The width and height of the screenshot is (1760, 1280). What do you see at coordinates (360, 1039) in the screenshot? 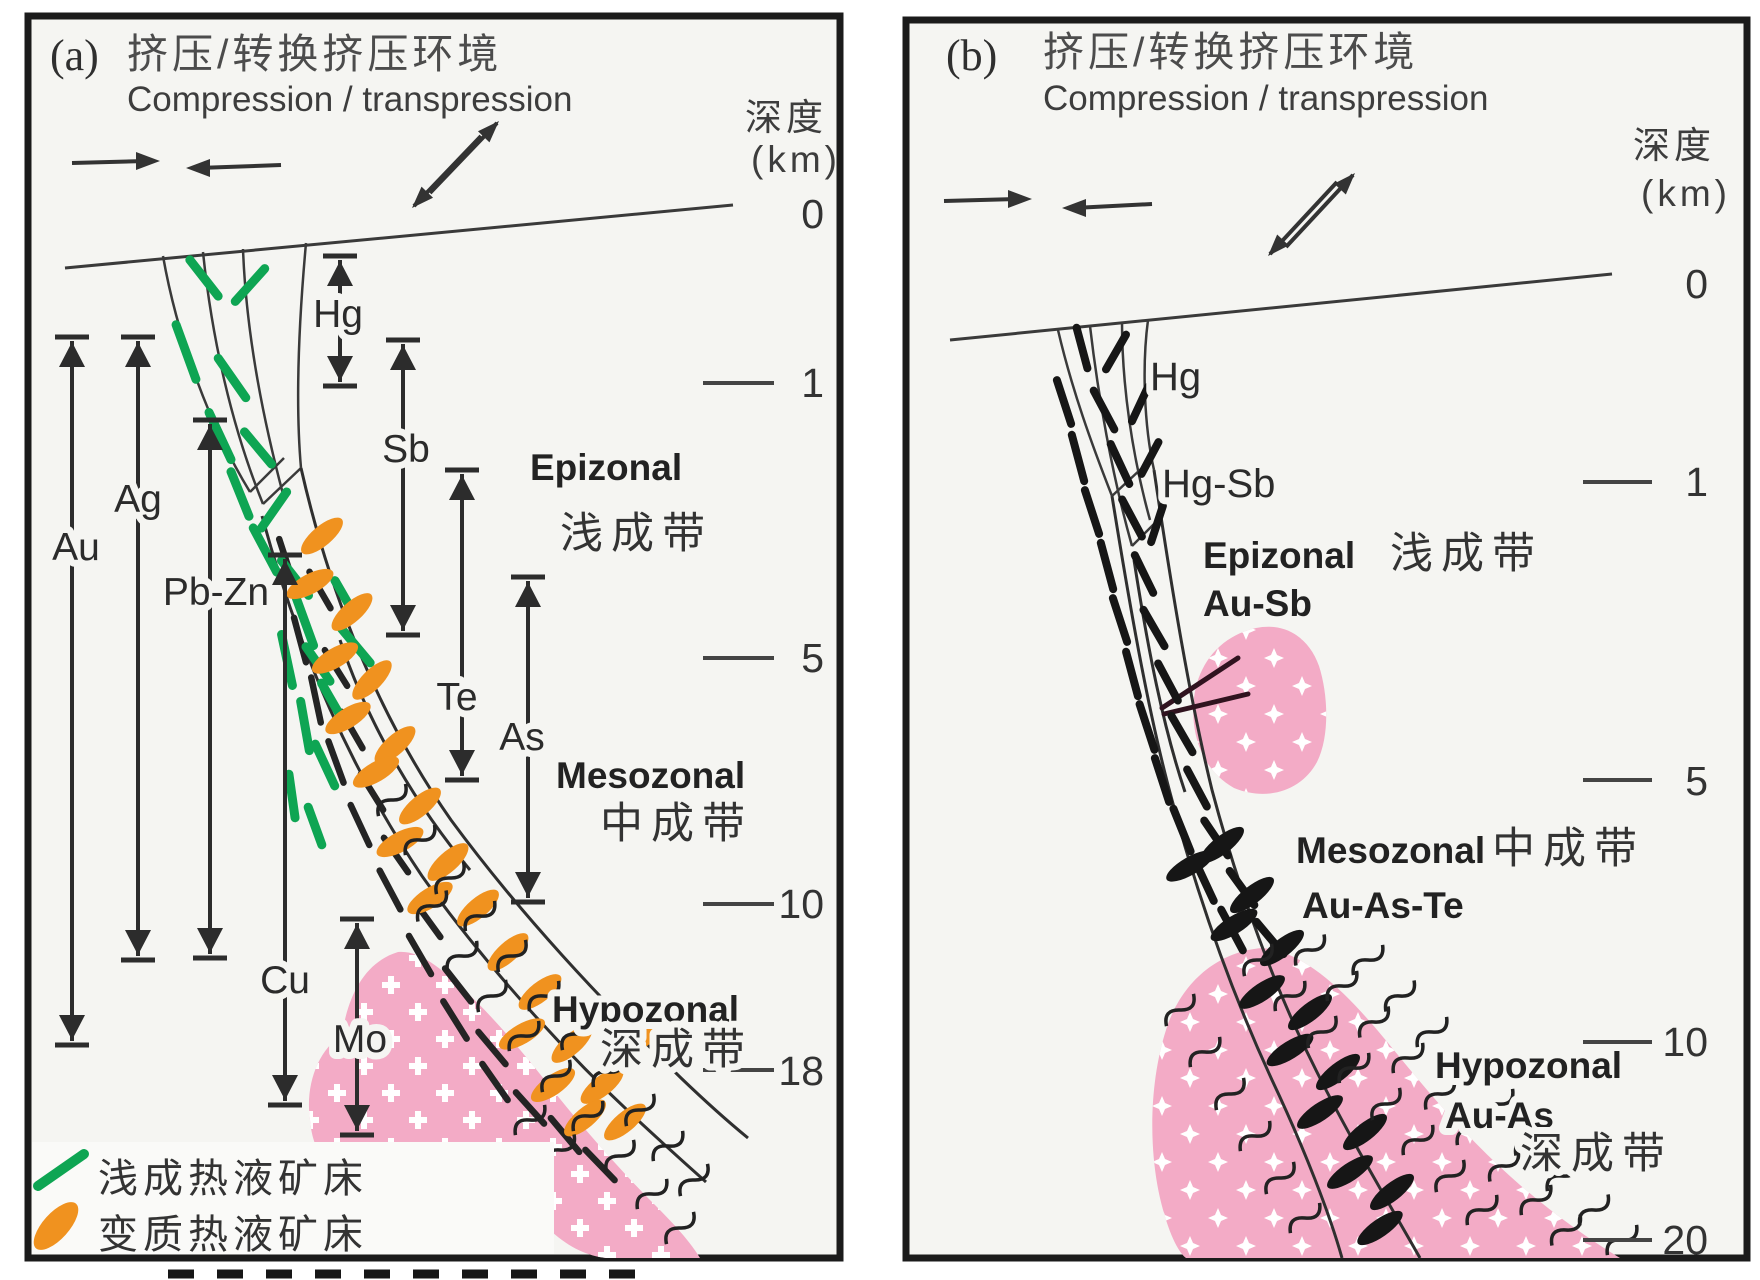
I see `element-range-label-Mo: Mo` at bounding box center [360, 1039].